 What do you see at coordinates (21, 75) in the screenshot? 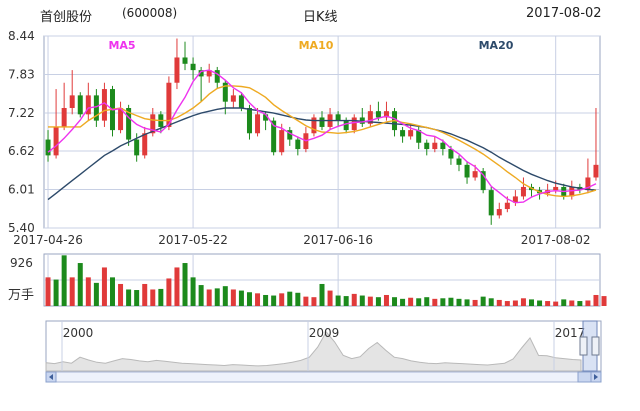
I see `y-tick-label: 7.83` at bounding box center [21, 75].